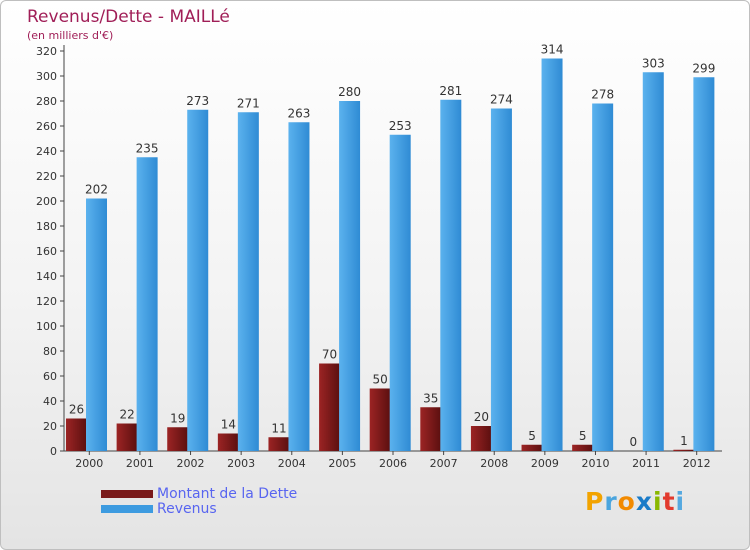  Describe the element at coordinates (329, 355) in the screenshot. I see `data-label-dette: 70` at that location.